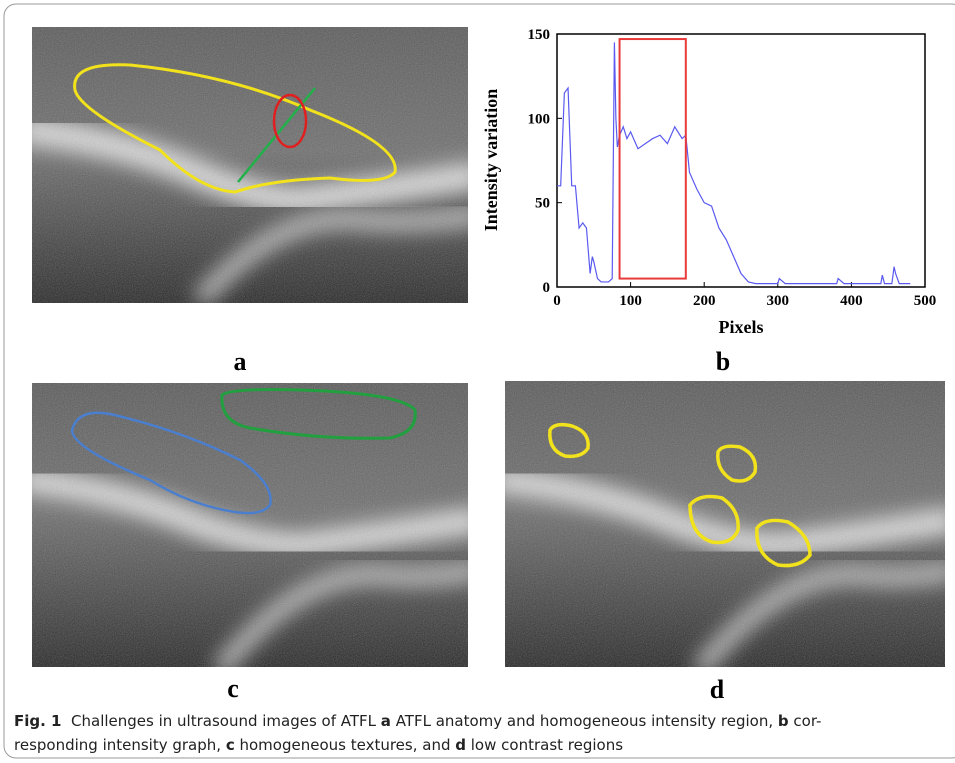 Image resolution: width=955 pixels, height=763 pixels. I want to click on panel-label: c, so click(233, 688).